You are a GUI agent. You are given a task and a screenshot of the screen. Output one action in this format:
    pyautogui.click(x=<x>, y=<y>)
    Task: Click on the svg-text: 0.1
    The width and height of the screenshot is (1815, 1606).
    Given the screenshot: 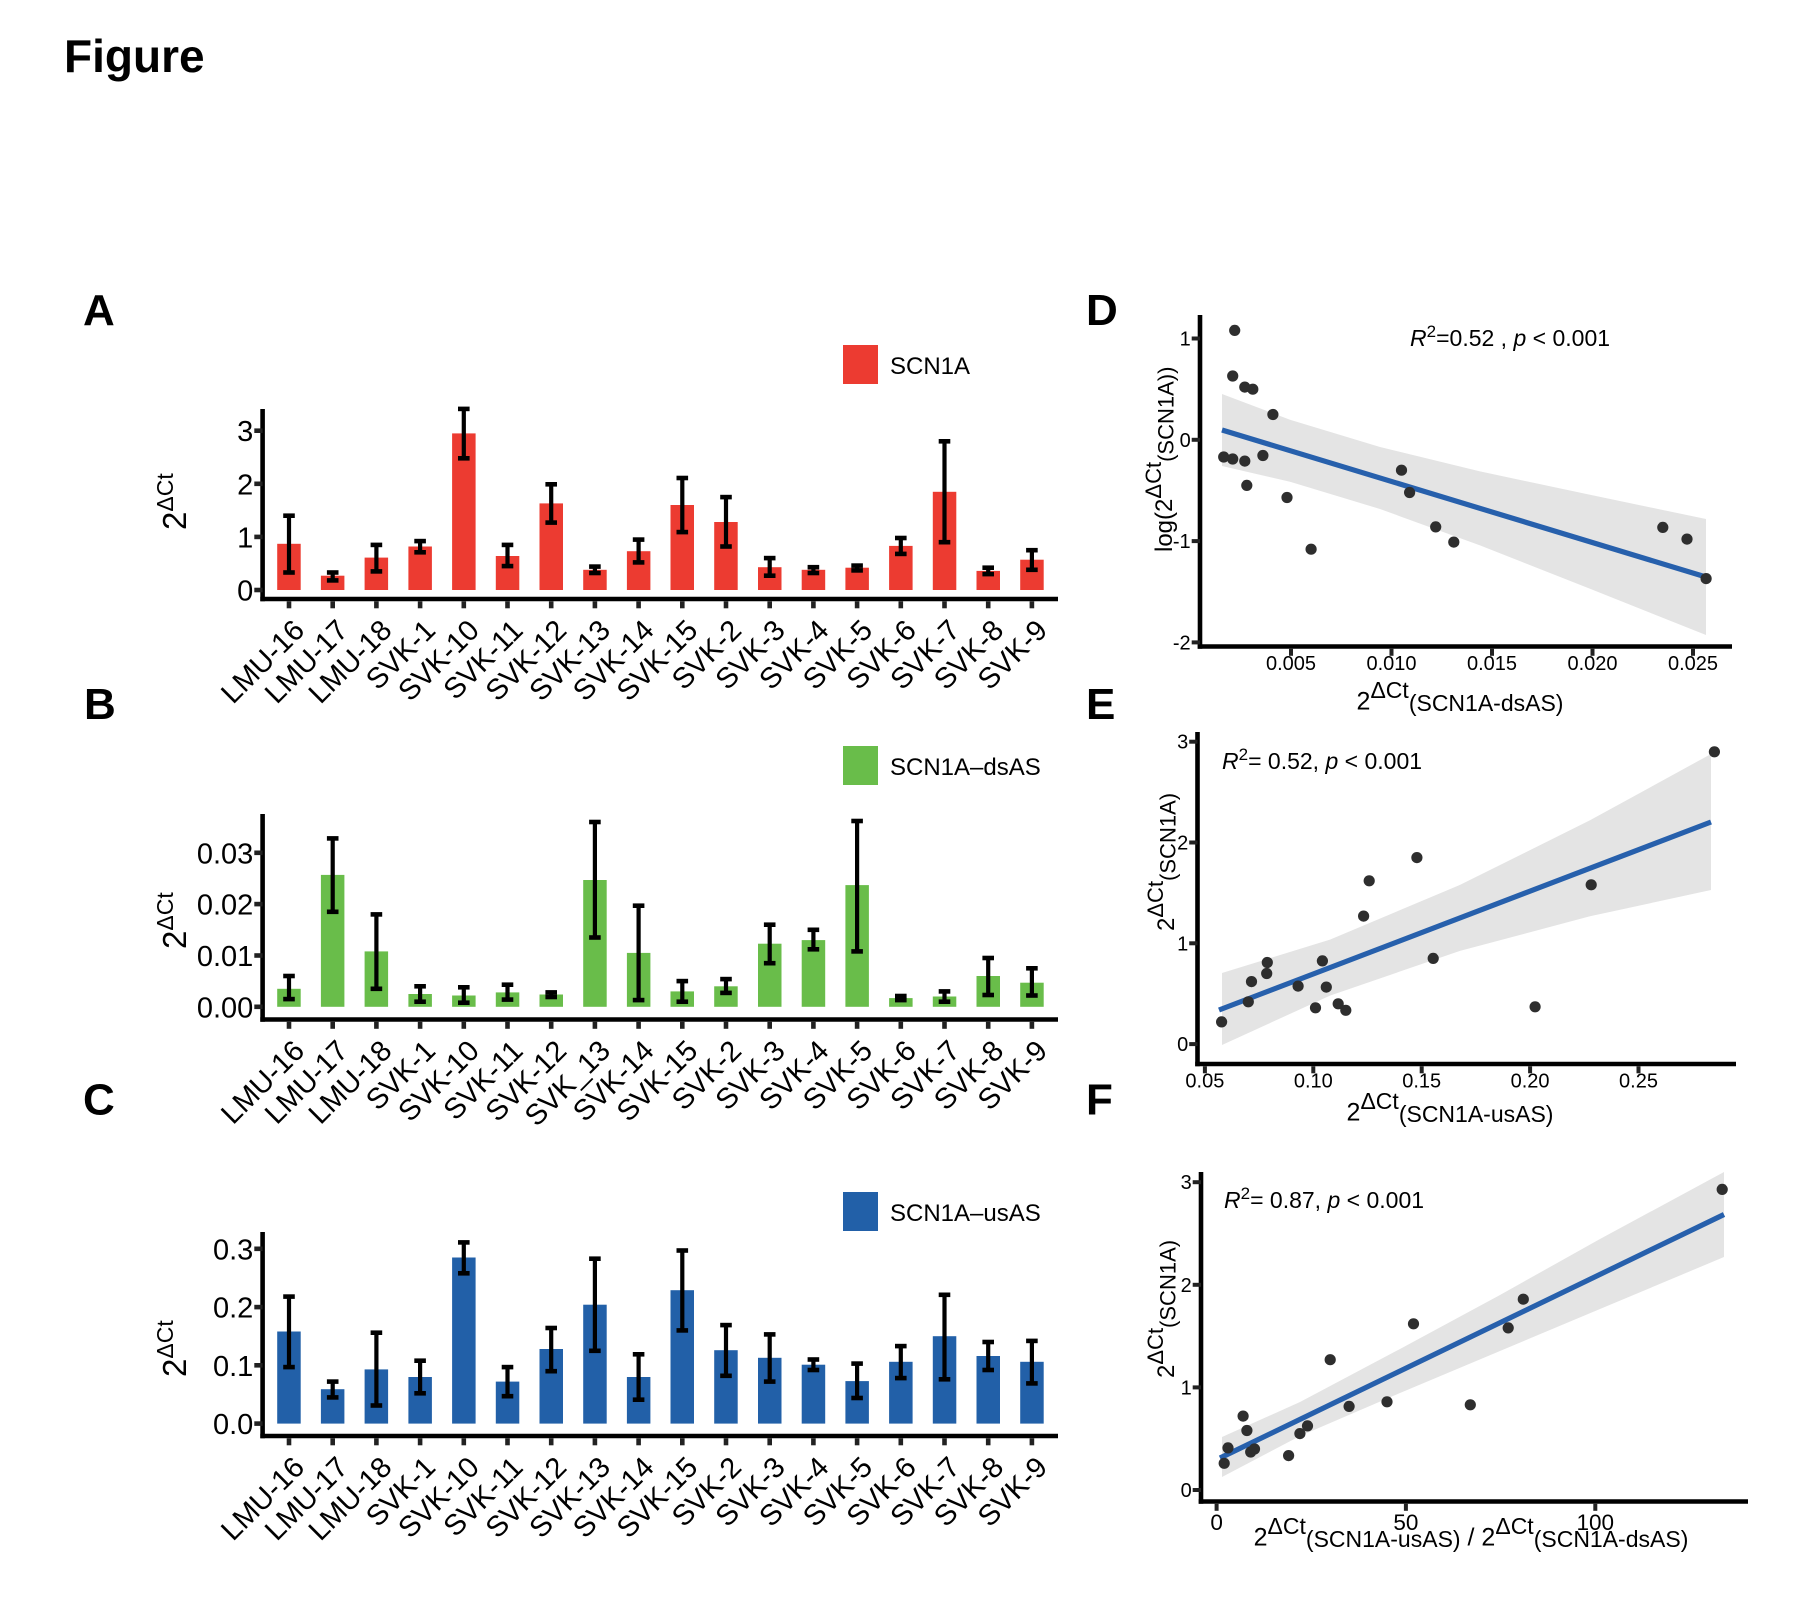 What is the action you would take?
    pyautogui.click(x=233, y=1367)
    